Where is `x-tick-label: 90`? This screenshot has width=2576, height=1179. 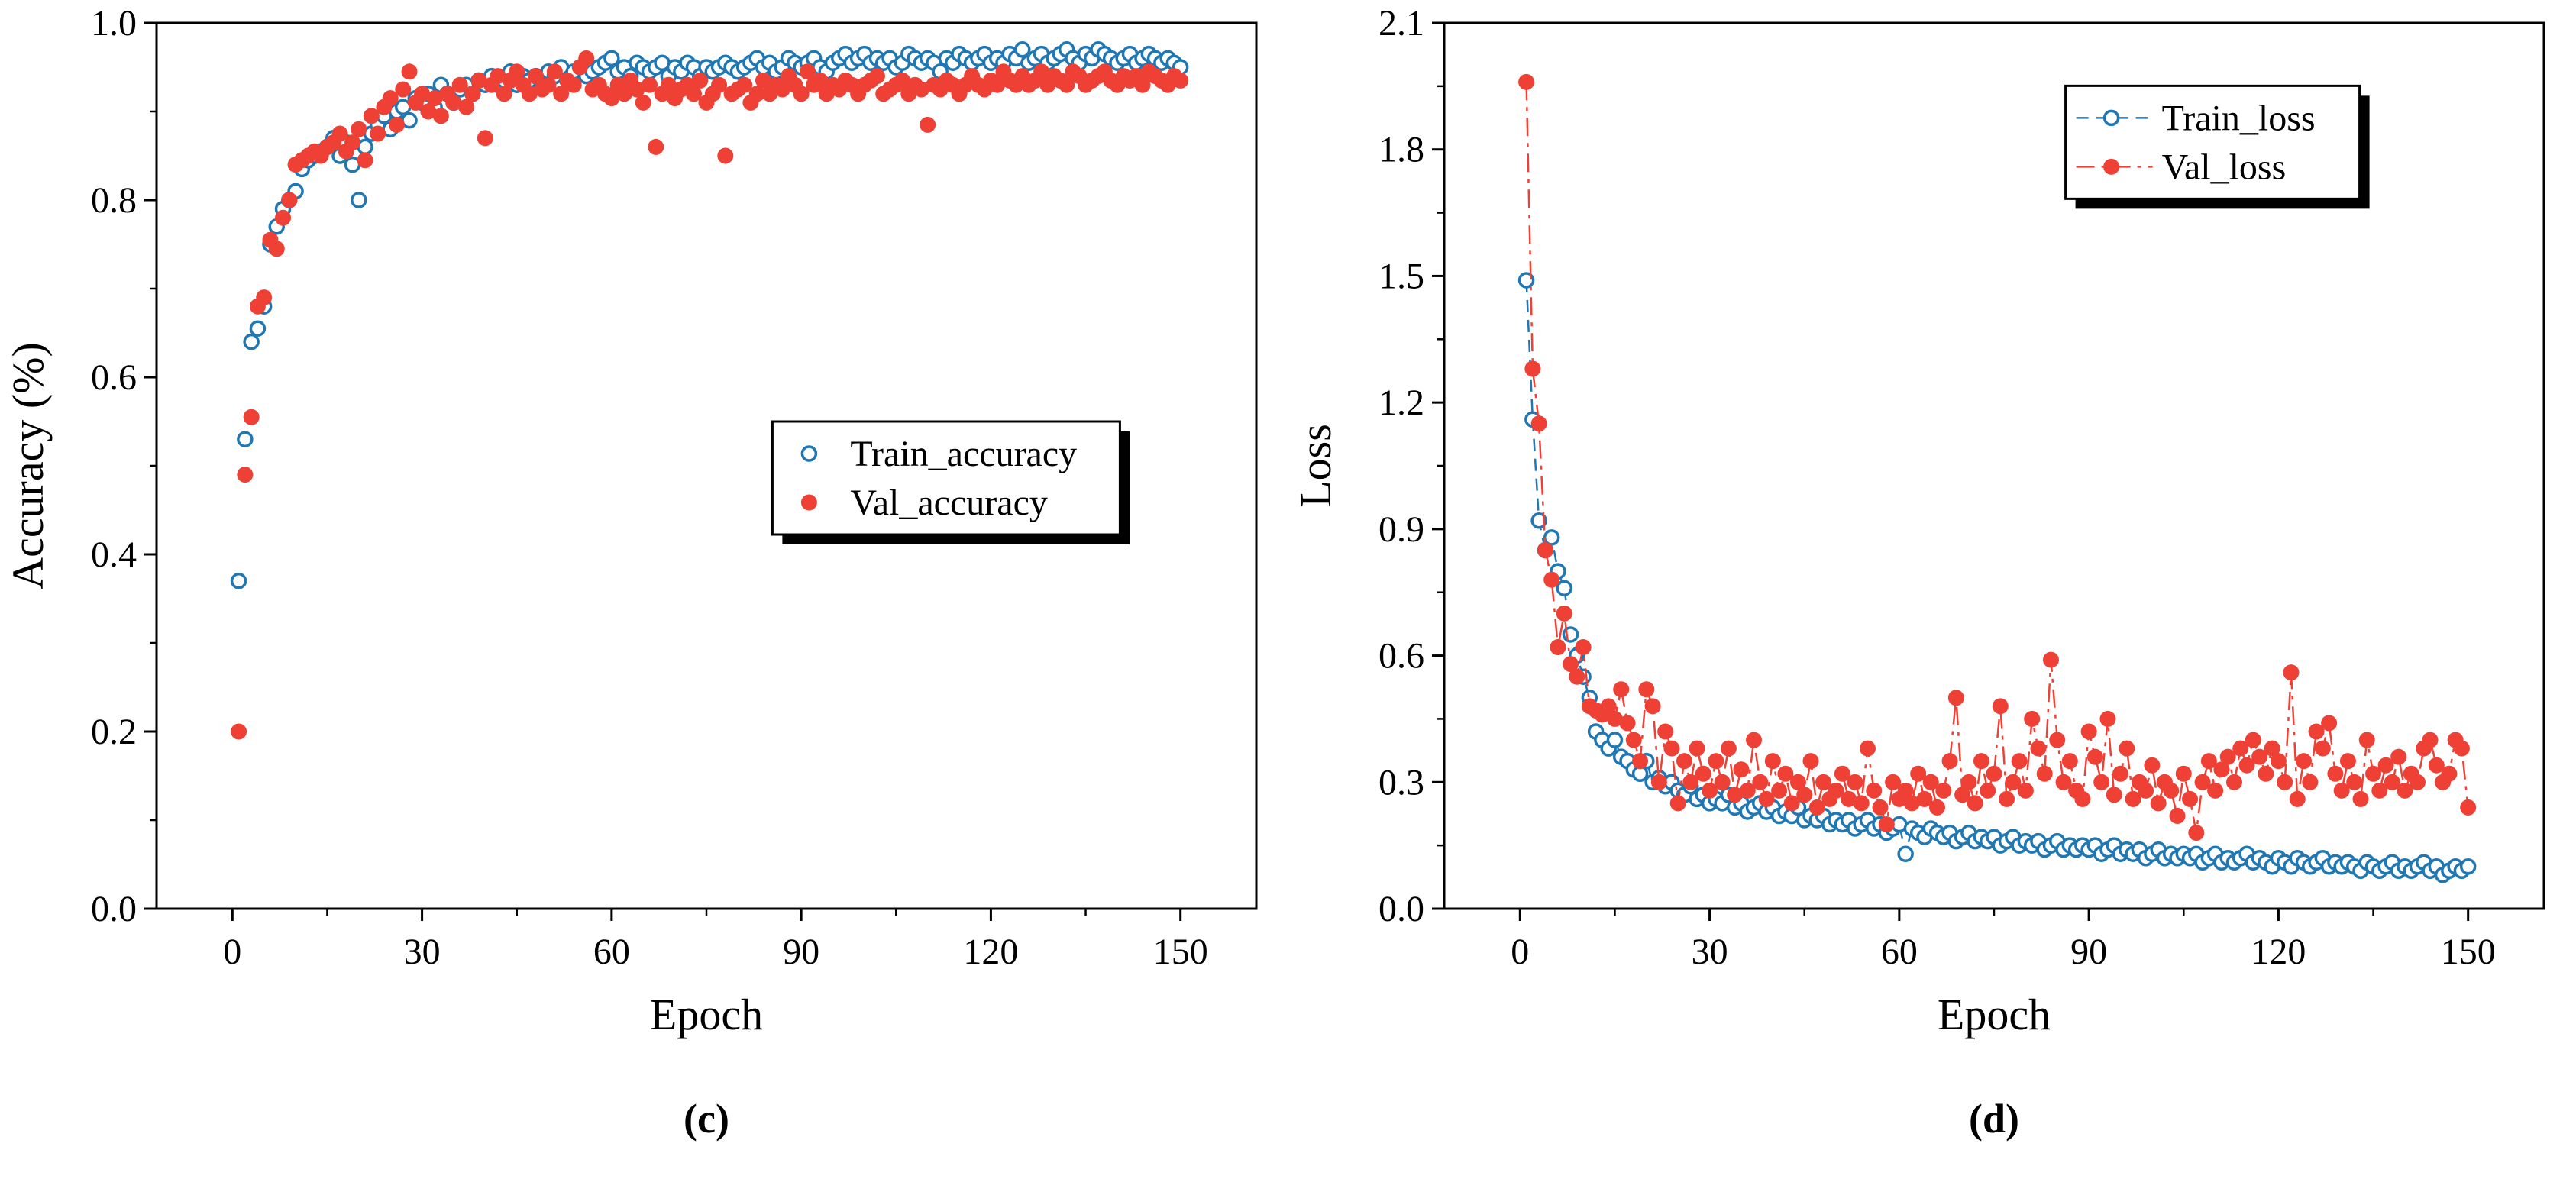 x-tick-label: 90 is located at coordinates (2088, 952).